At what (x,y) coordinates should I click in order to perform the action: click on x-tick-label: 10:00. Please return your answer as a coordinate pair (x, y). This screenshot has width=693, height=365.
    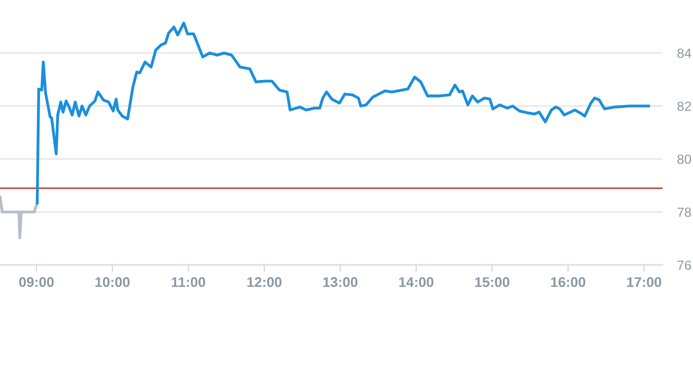
    Looking at the image, I should click on (113, 282).